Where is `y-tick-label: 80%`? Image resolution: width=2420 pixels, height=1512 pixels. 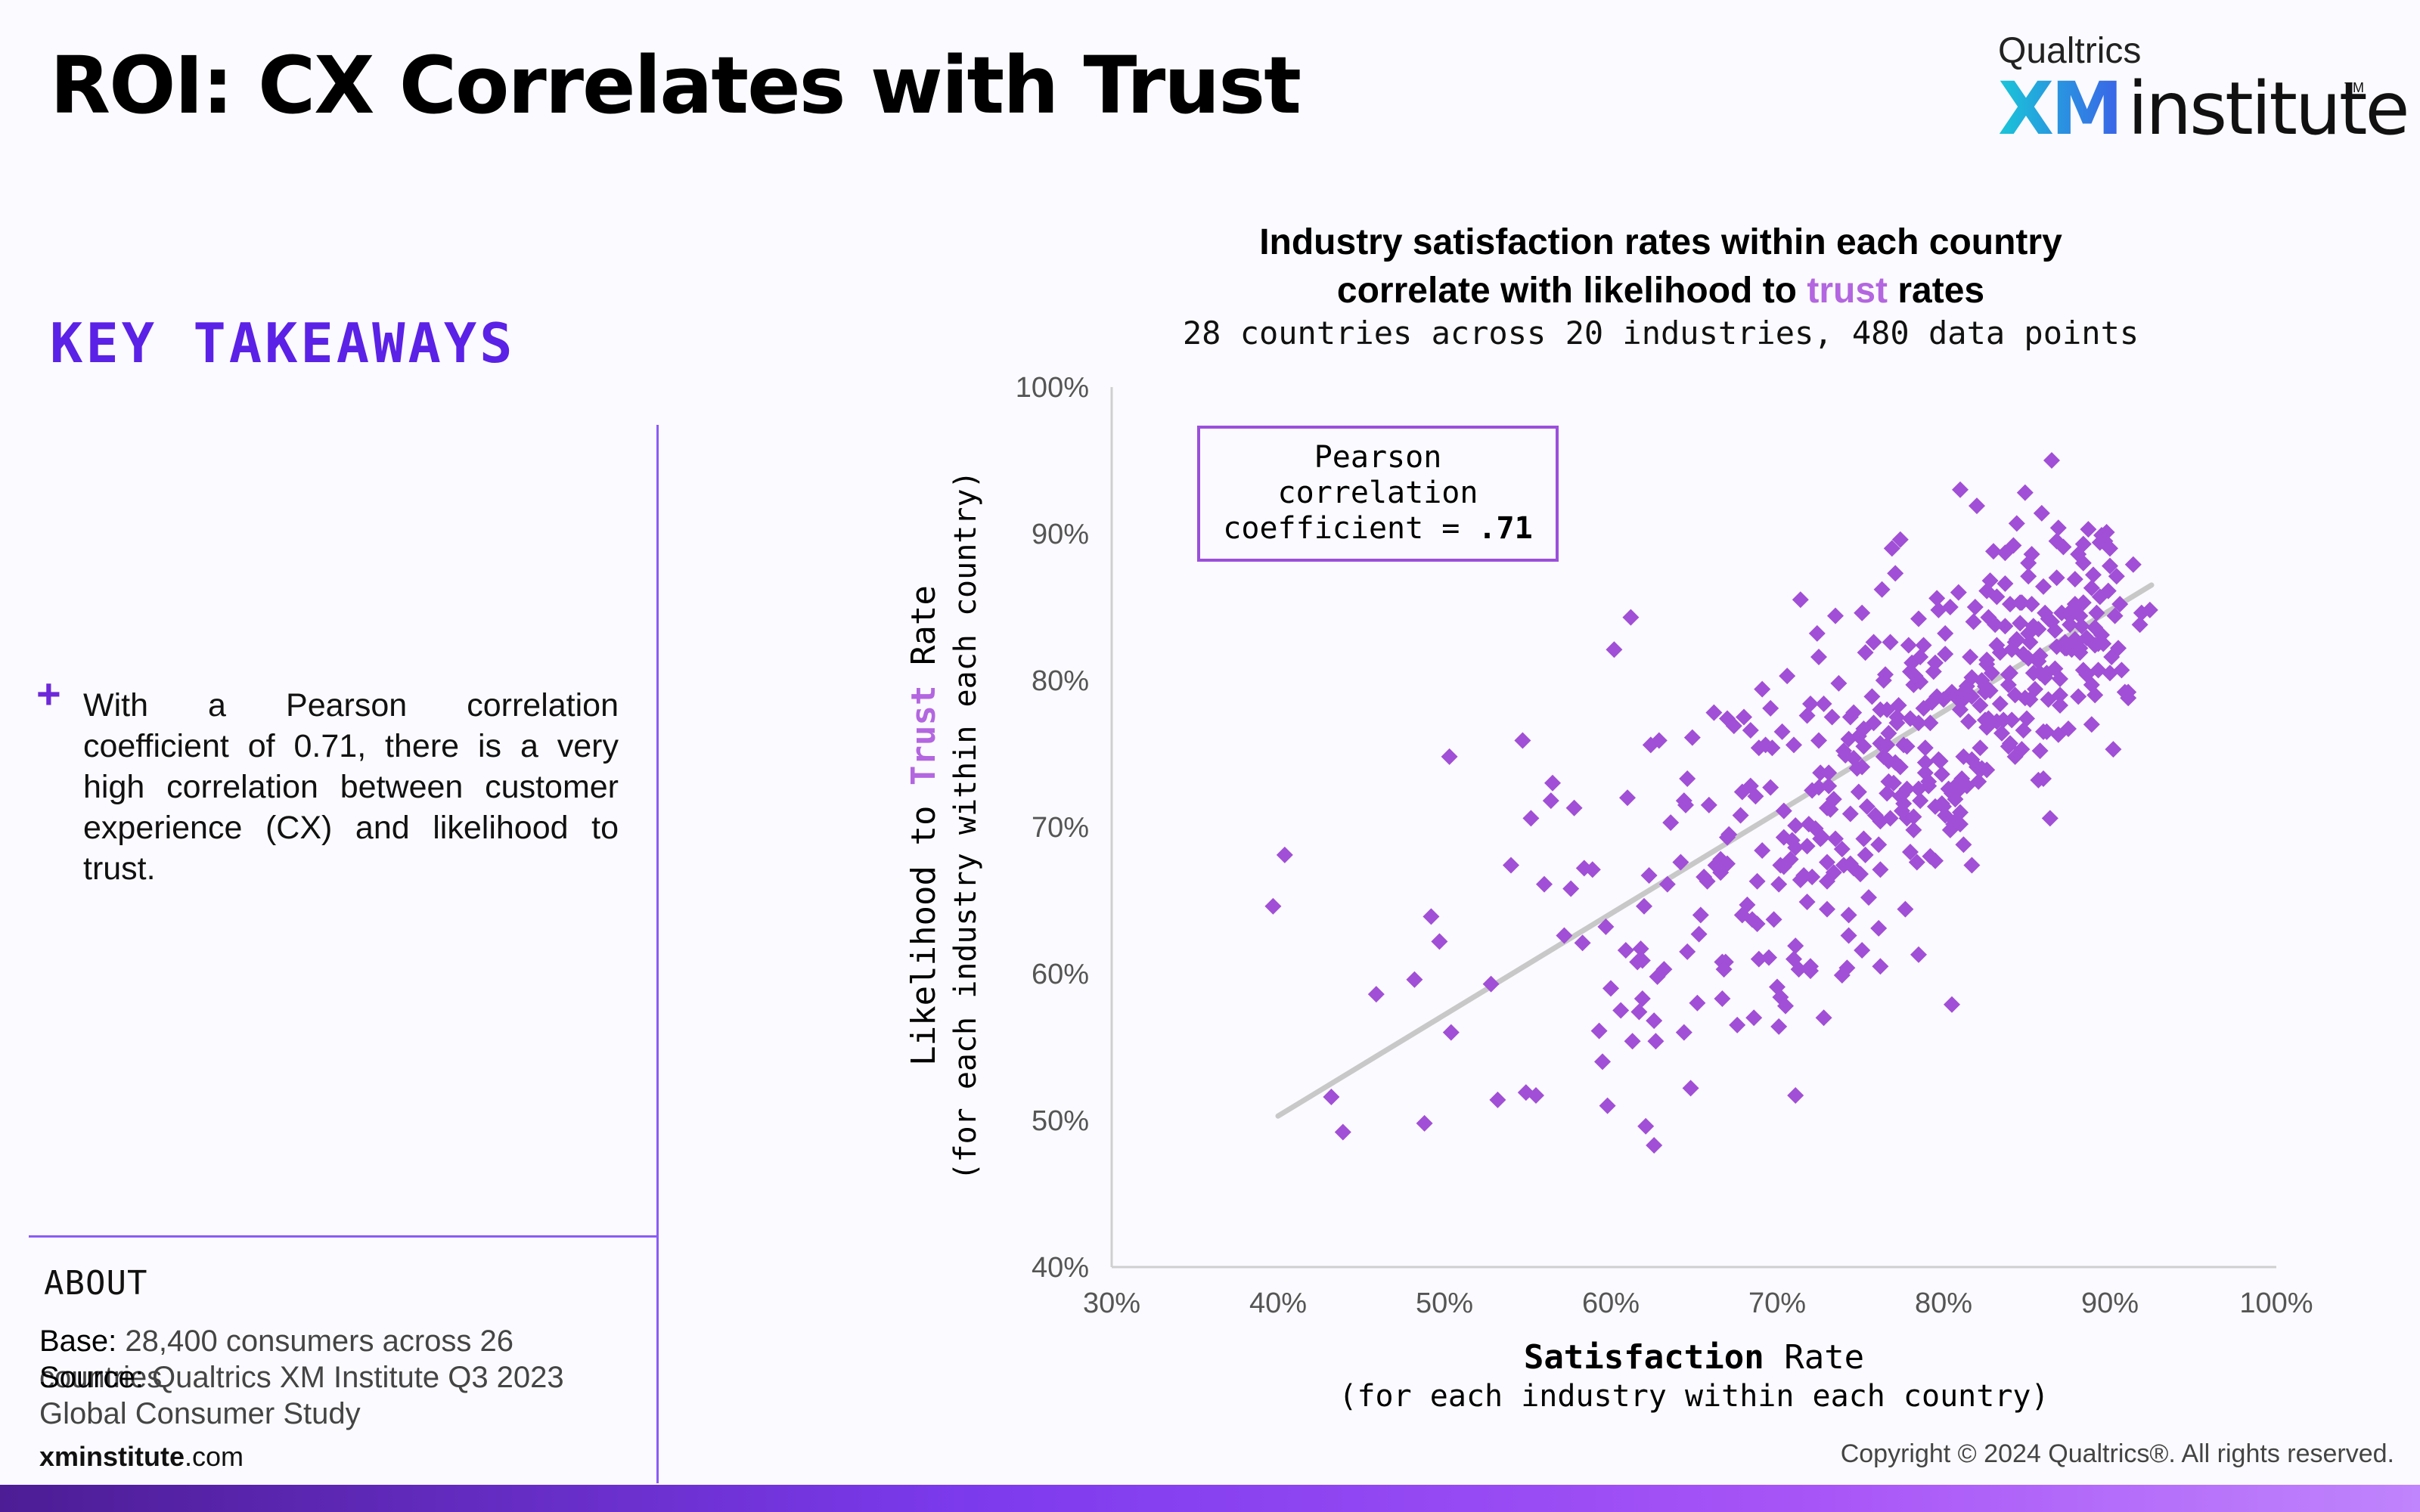 y-tick-label: 80% is located at coordinates (1060, 681).